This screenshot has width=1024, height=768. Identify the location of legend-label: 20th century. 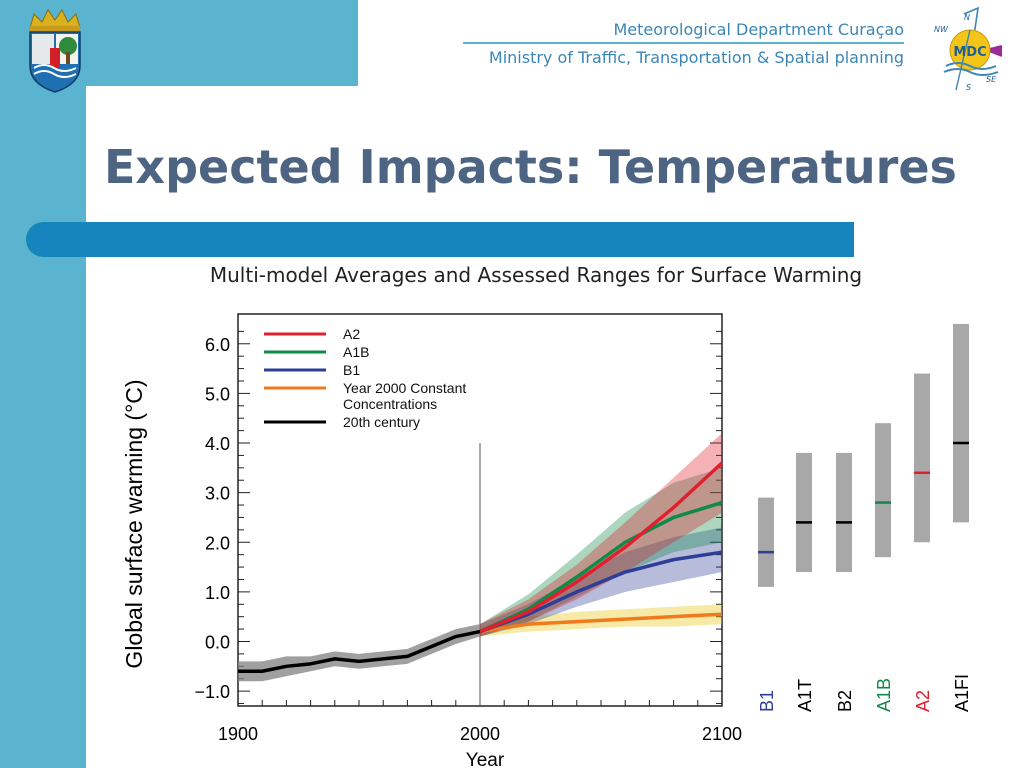
(381, 422).